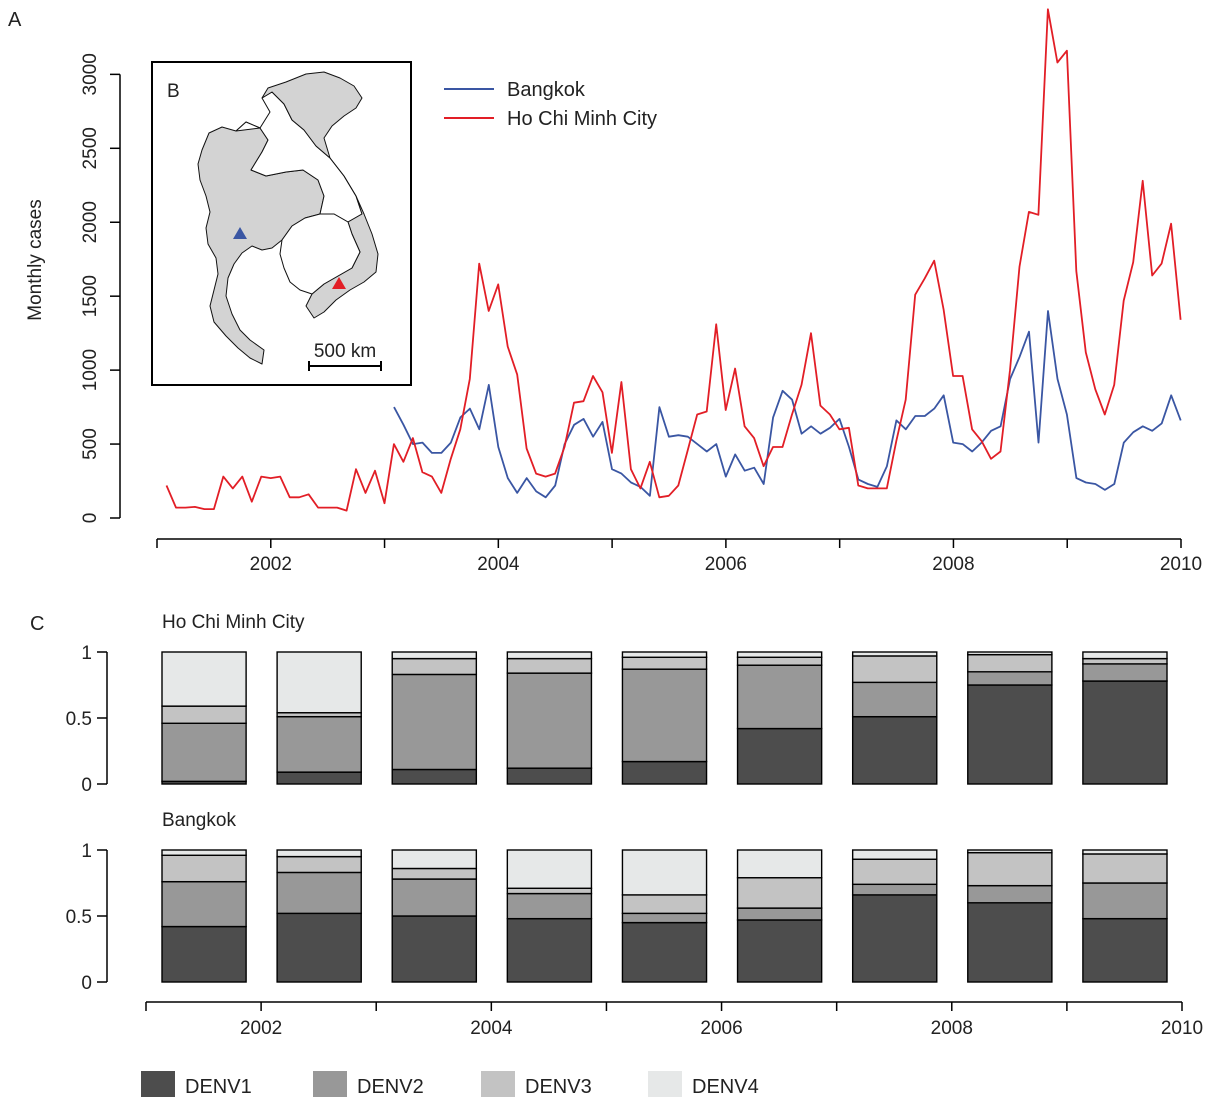  Describe the element at coordinates (15, 20) in the screenshot. I see `panel-label-a: A` at that location.